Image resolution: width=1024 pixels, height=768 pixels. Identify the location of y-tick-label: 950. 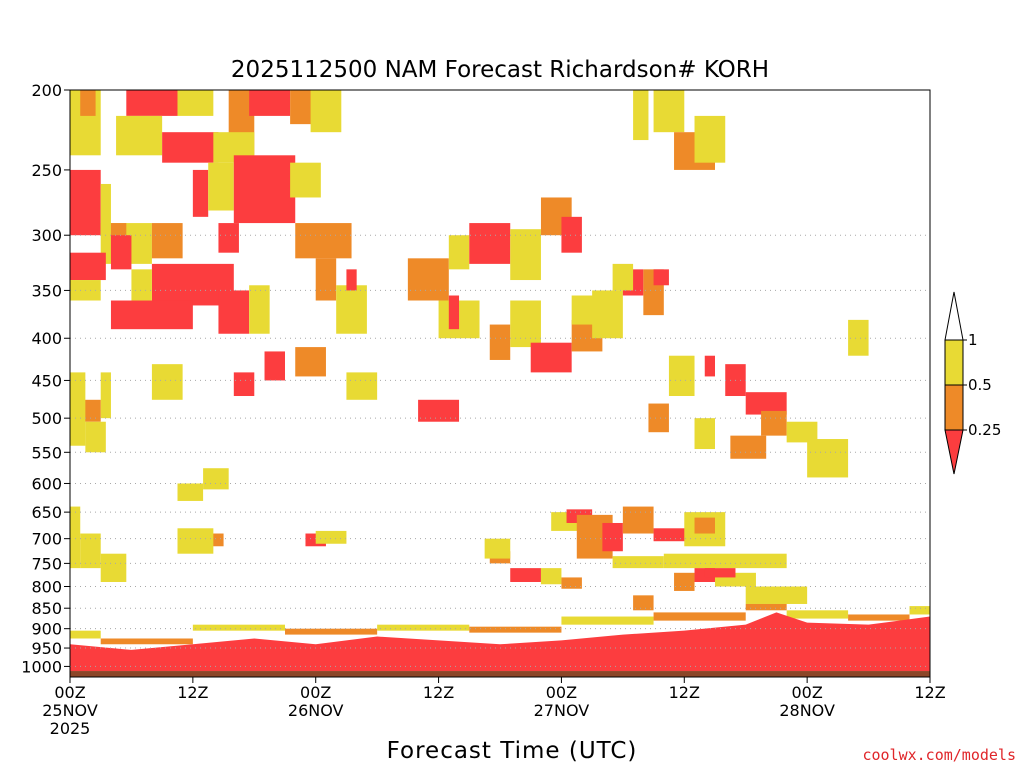
(46, 648).